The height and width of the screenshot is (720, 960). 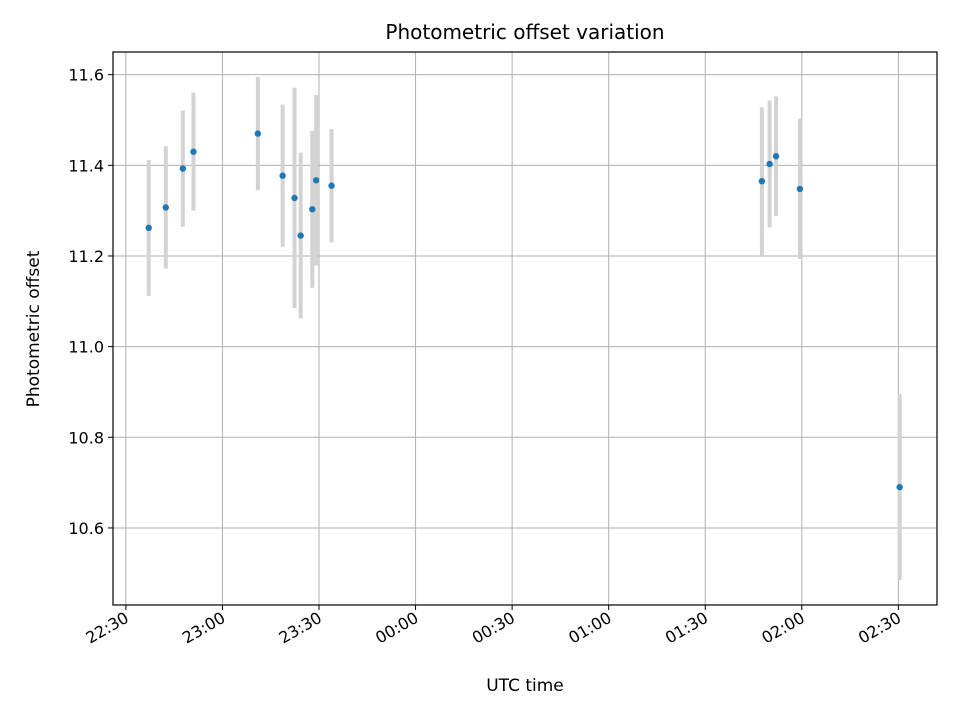 What do you see at coordinates (34, 328) in the screenshot?
I see `y-axis-label: Photometric offset` at bounding box center [34, 328].